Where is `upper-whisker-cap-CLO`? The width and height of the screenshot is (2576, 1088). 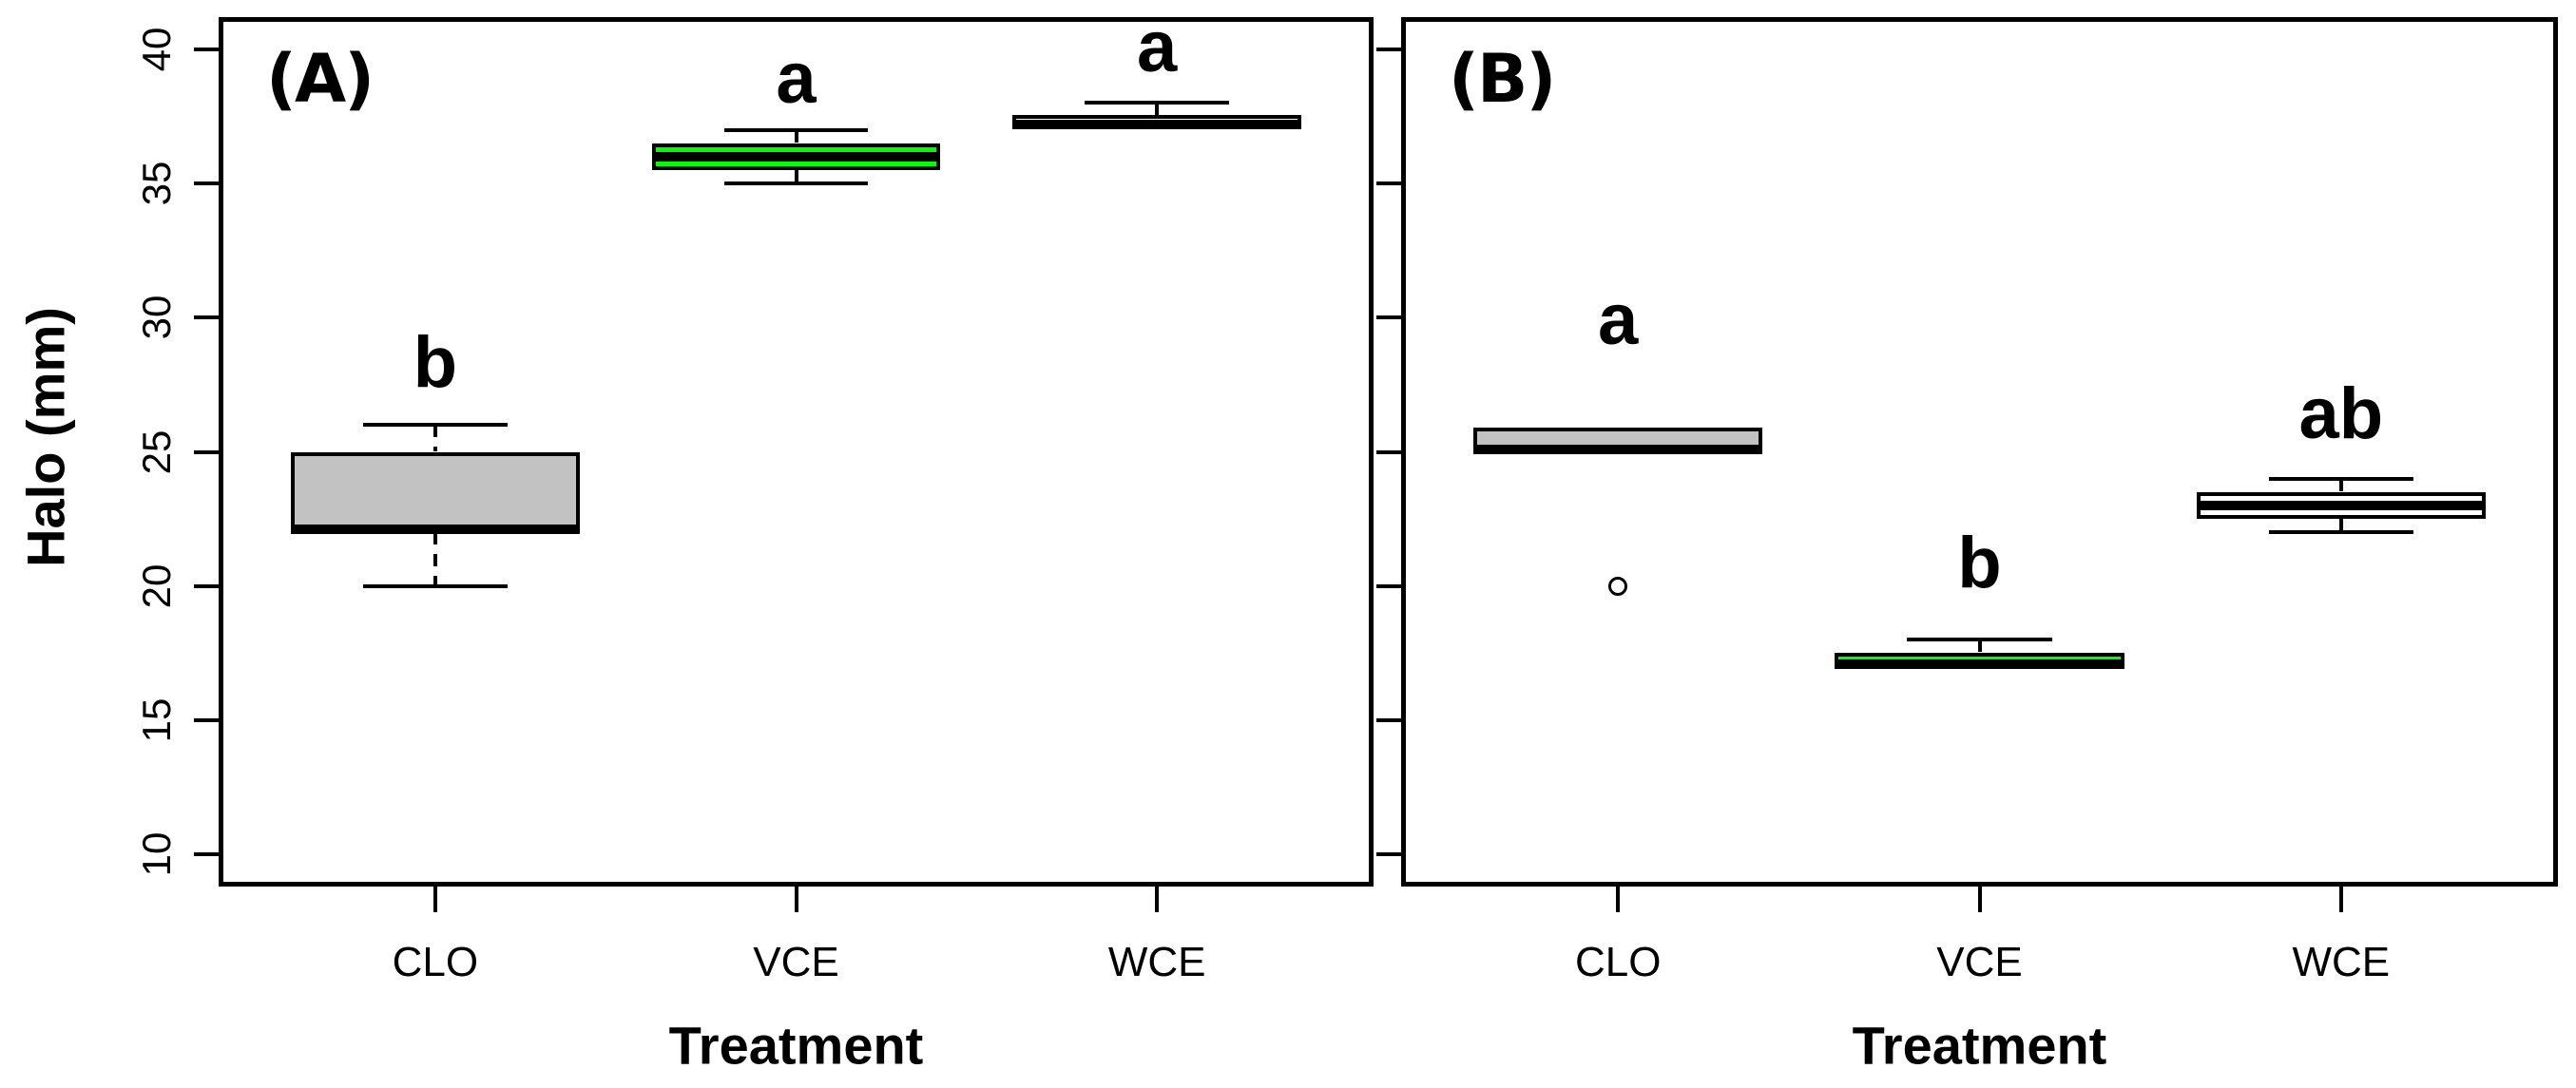 upper-whisker-cap-CLO is located at coordinates (435, 425).